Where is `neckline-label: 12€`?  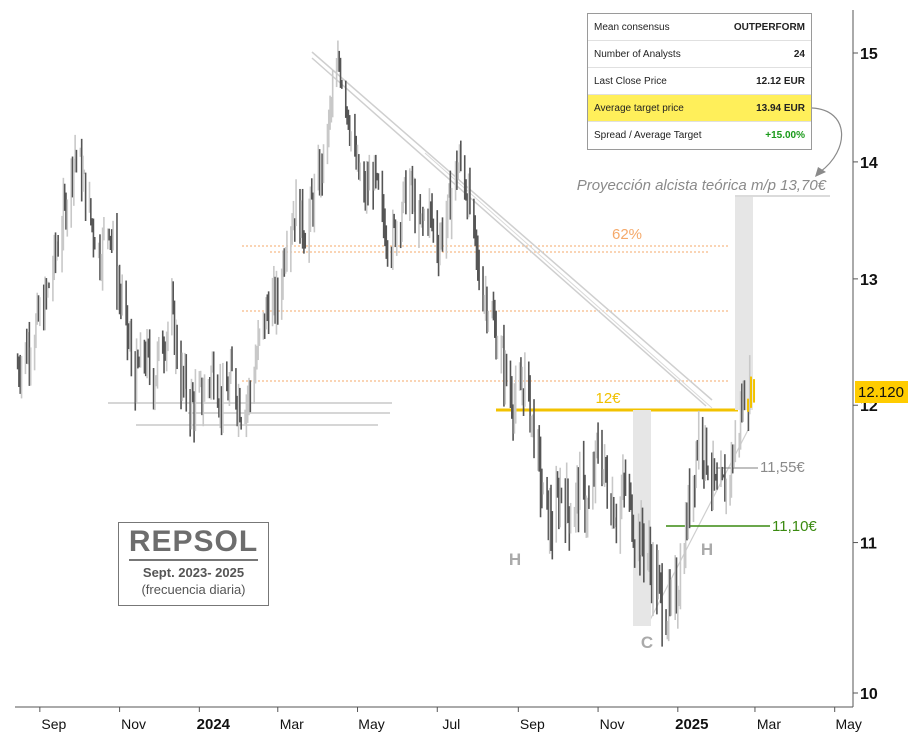
neckline-label: 12€ is located at coordinates (608, 398).